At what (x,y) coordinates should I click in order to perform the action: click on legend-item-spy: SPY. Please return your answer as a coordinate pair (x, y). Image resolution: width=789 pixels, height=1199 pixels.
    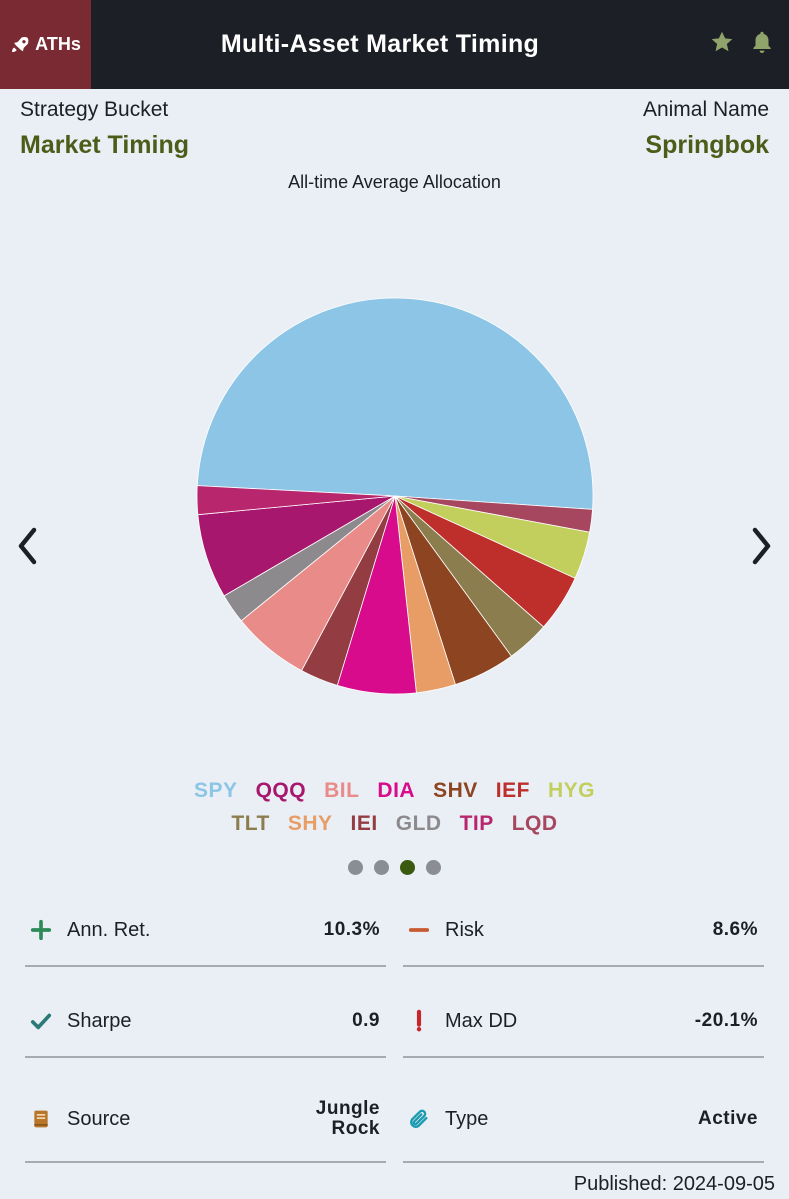
    Looking at the image, I should click on (216, 790).